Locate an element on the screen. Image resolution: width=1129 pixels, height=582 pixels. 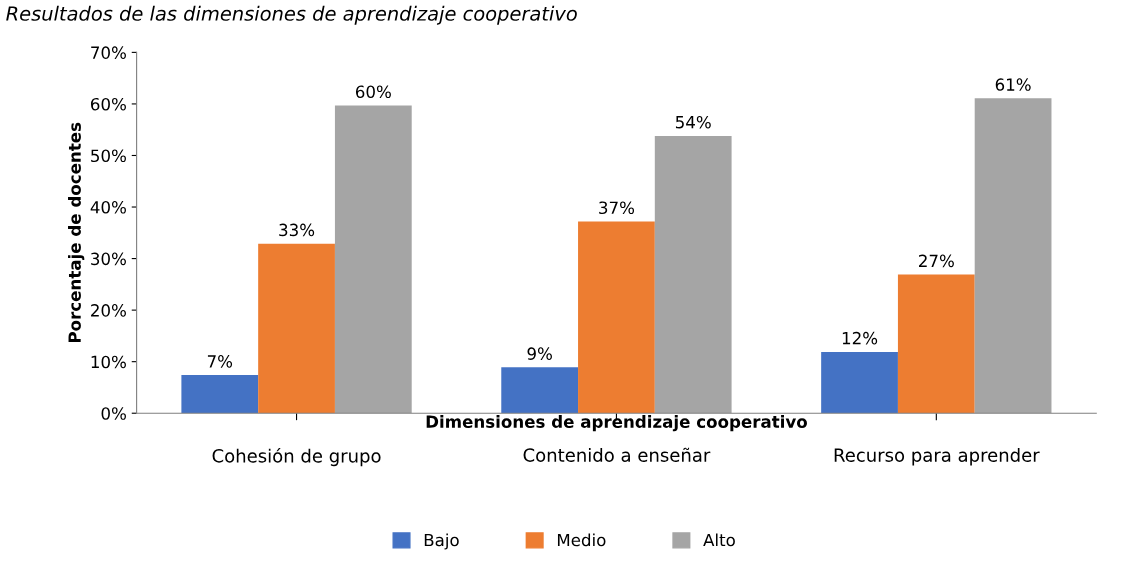
data-label: 54% is located at coordinates (693, 122).